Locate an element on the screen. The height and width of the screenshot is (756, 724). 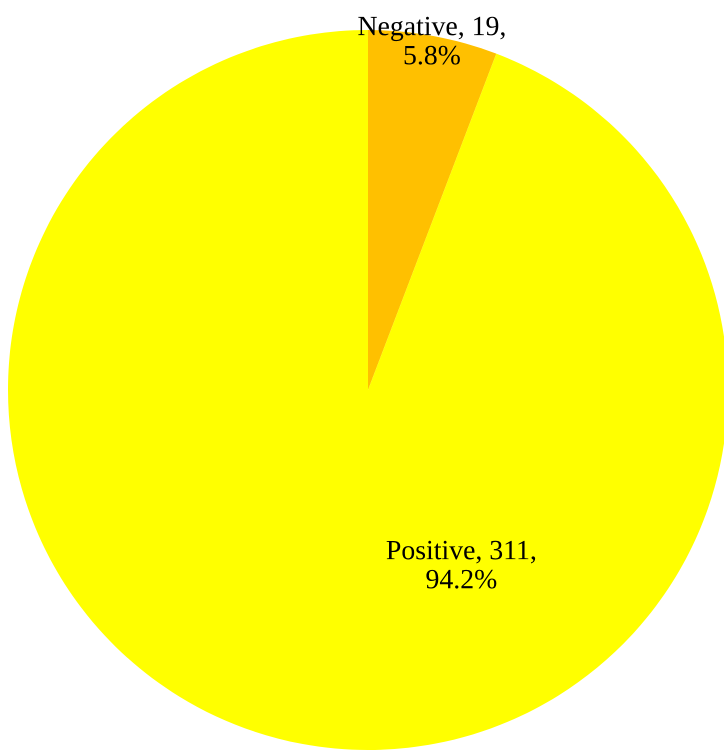
slice-label: Positive, 311, 94.2% is located at coordinates (461, 564).